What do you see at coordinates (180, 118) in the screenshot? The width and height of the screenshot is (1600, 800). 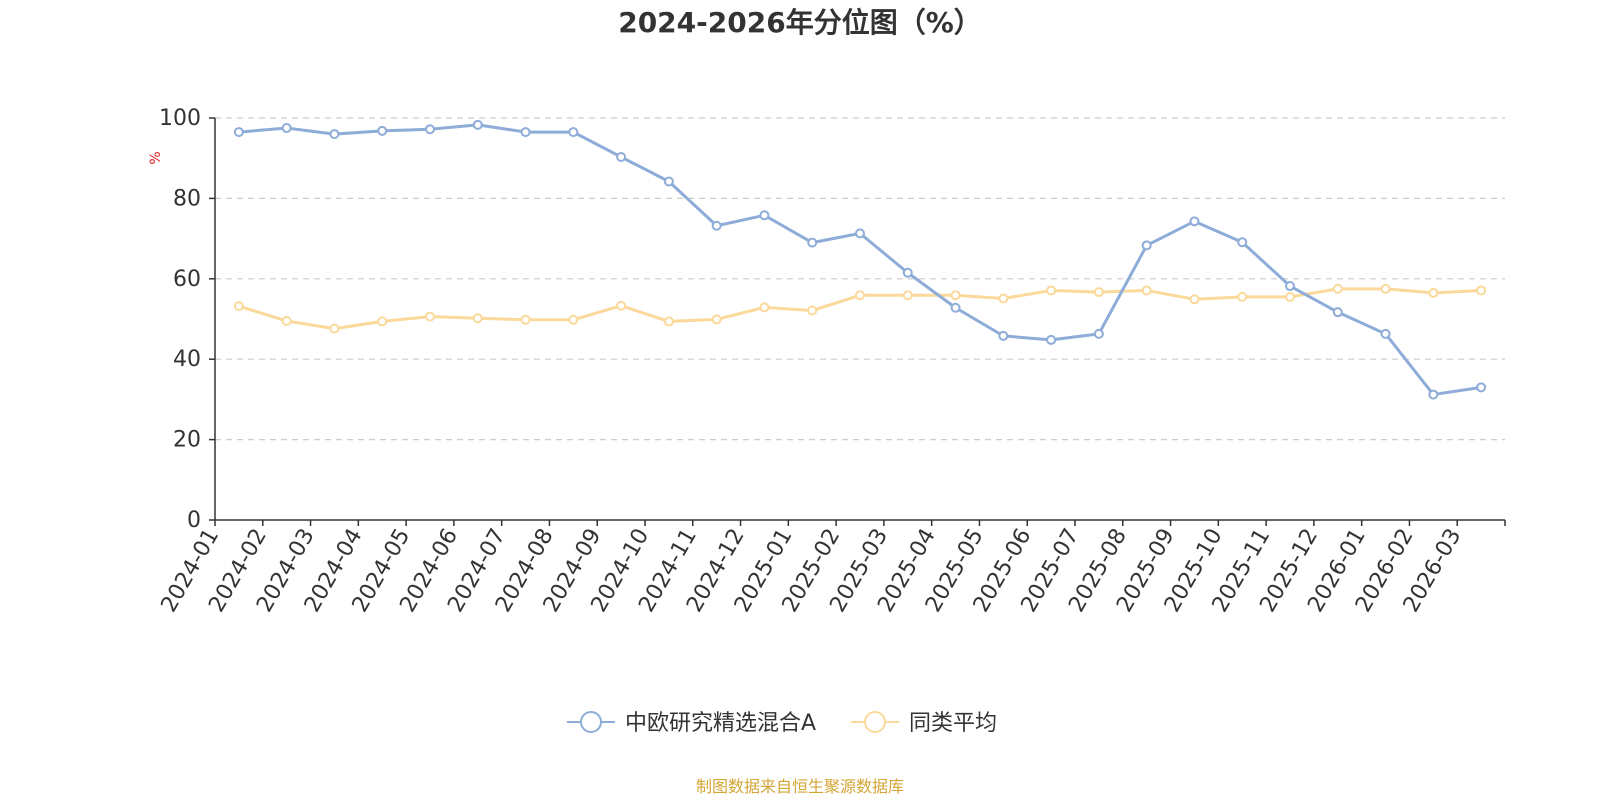 I see `y-tick-label: 100` at bounding box center [180, 118].